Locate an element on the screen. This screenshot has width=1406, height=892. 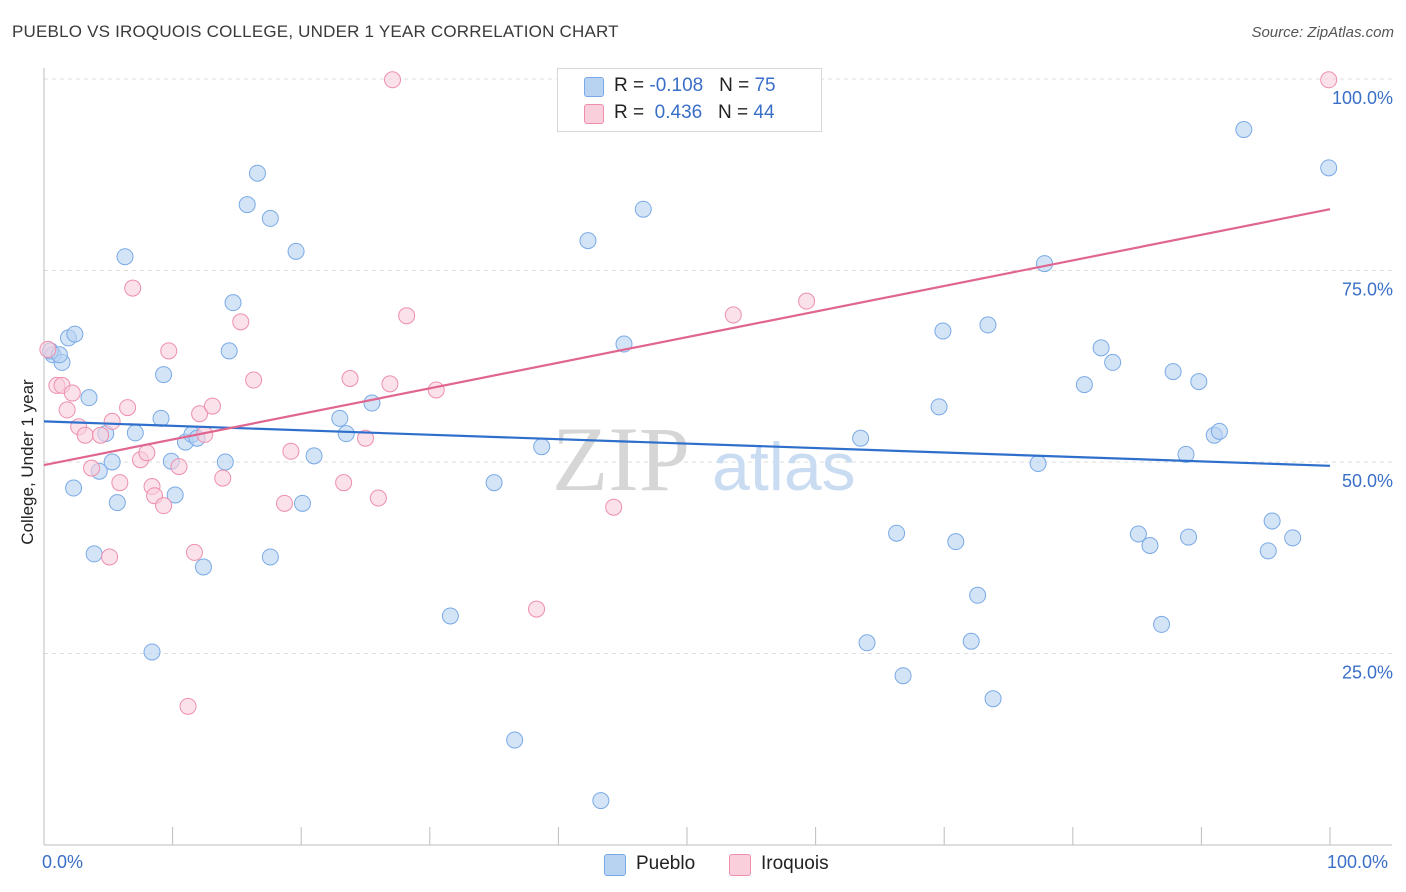
x-axis-max-label: 100.0% is located at coordinates (1358, 862).